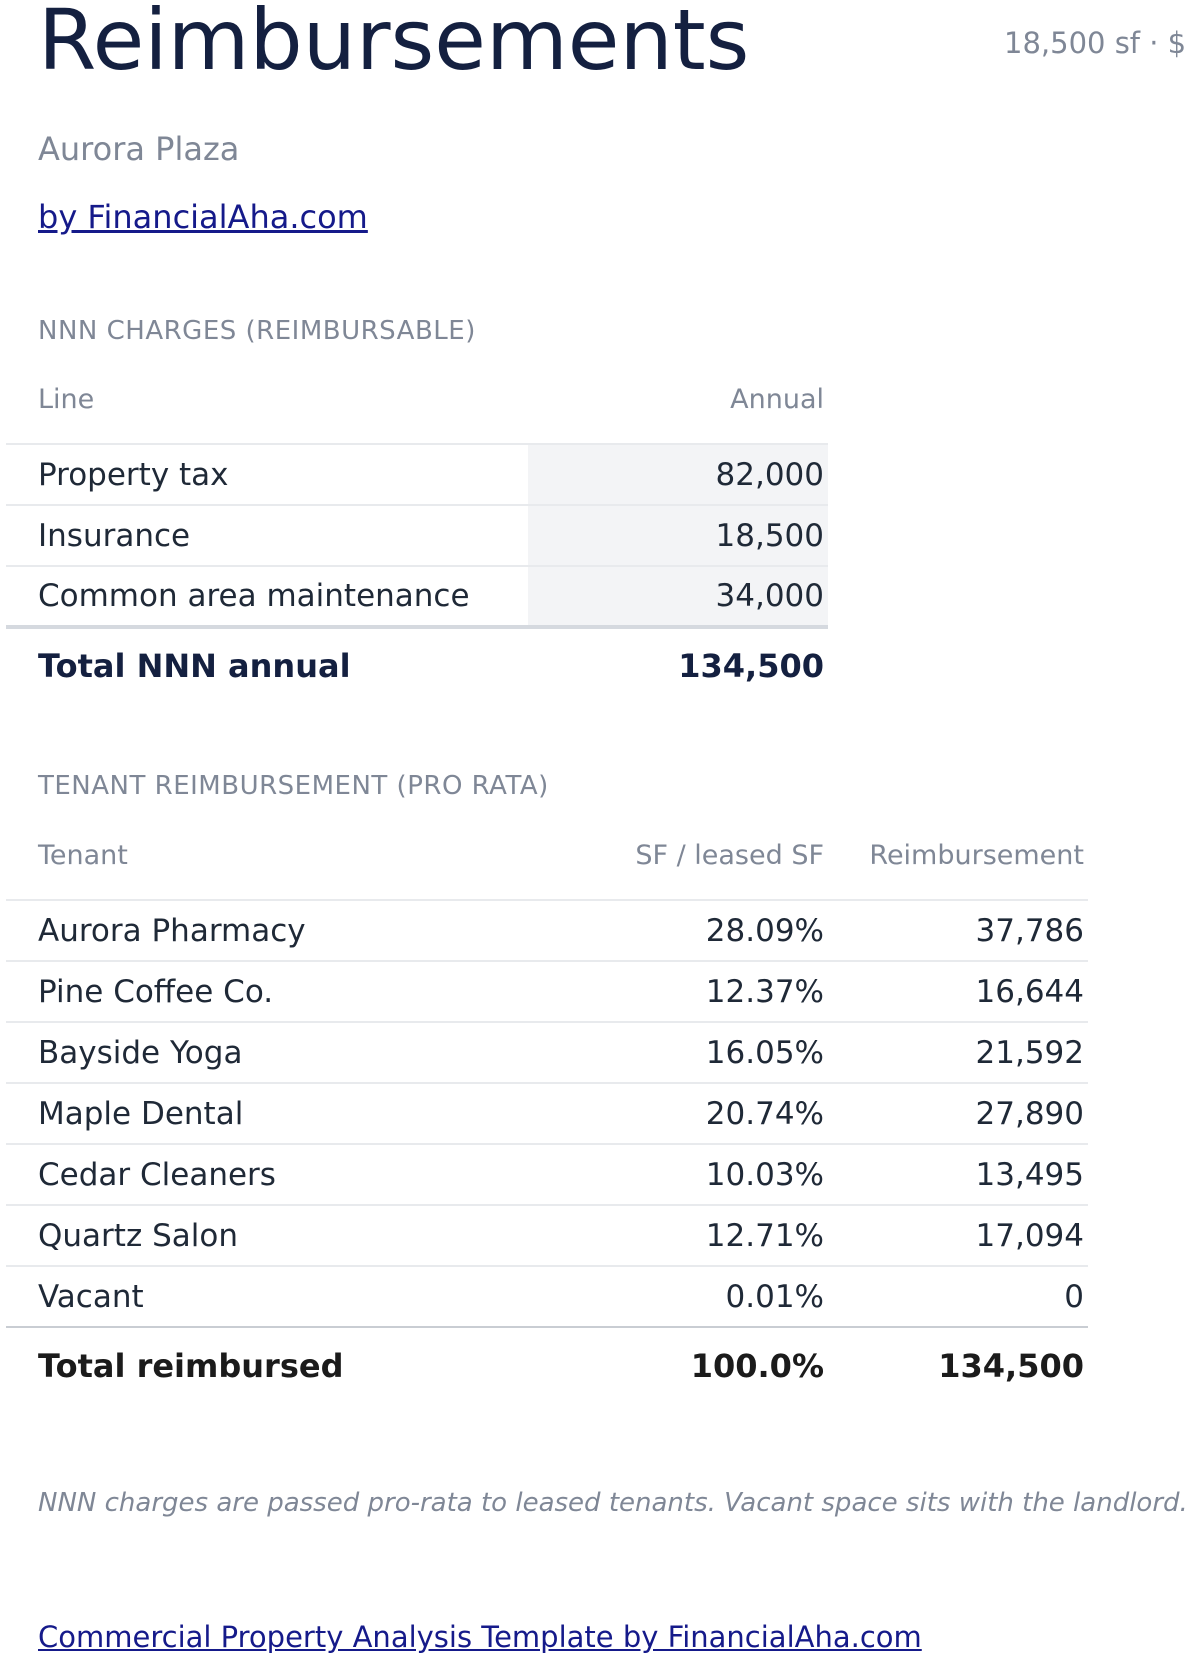  I want to click on tenant-total-row: Total reimbursed 100.0% 134,500, so click(547, 1364).